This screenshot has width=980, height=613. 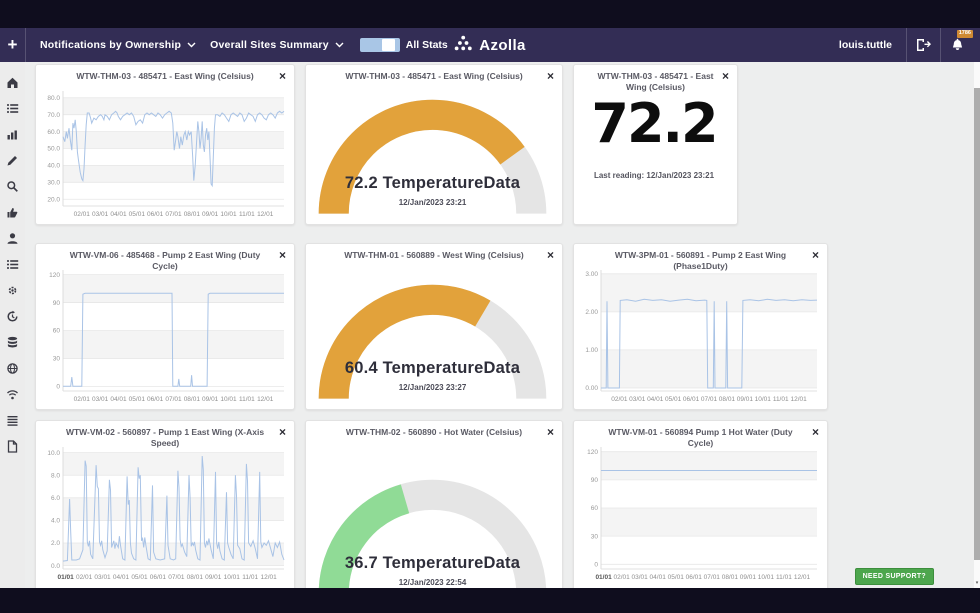 I want to click on gear-icon, so click(x=12, y=290).